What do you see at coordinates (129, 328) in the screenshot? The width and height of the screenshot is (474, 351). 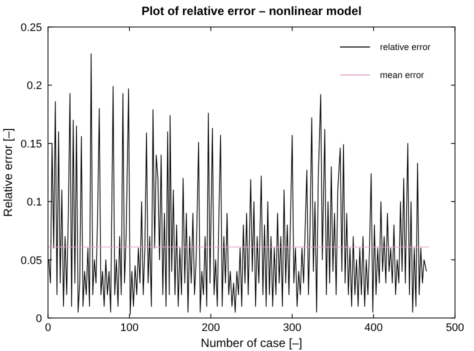 I see `x-tick-label: 100` at bounding box center [129, 328].